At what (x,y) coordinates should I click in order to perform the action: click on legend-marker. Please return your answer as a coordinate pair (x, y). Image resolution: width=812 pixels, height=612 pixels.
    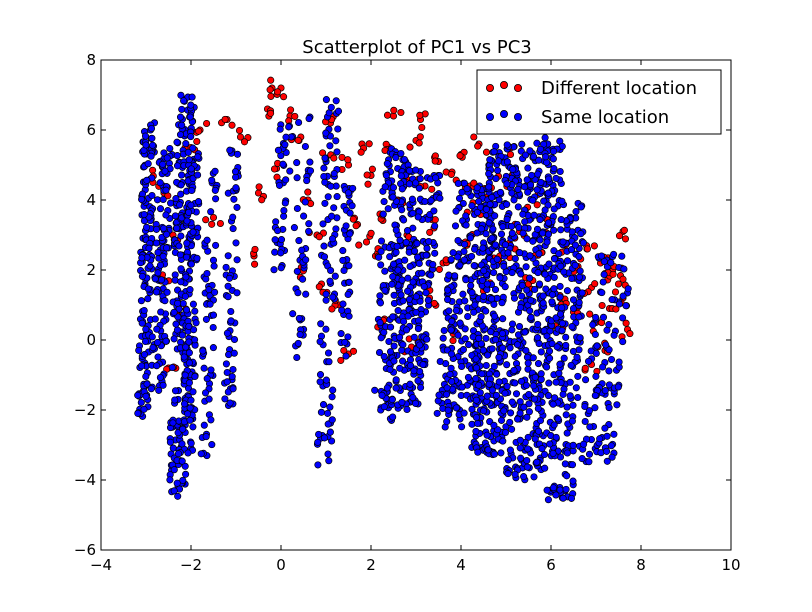
    Looking at the image, I should click on (489, 88).